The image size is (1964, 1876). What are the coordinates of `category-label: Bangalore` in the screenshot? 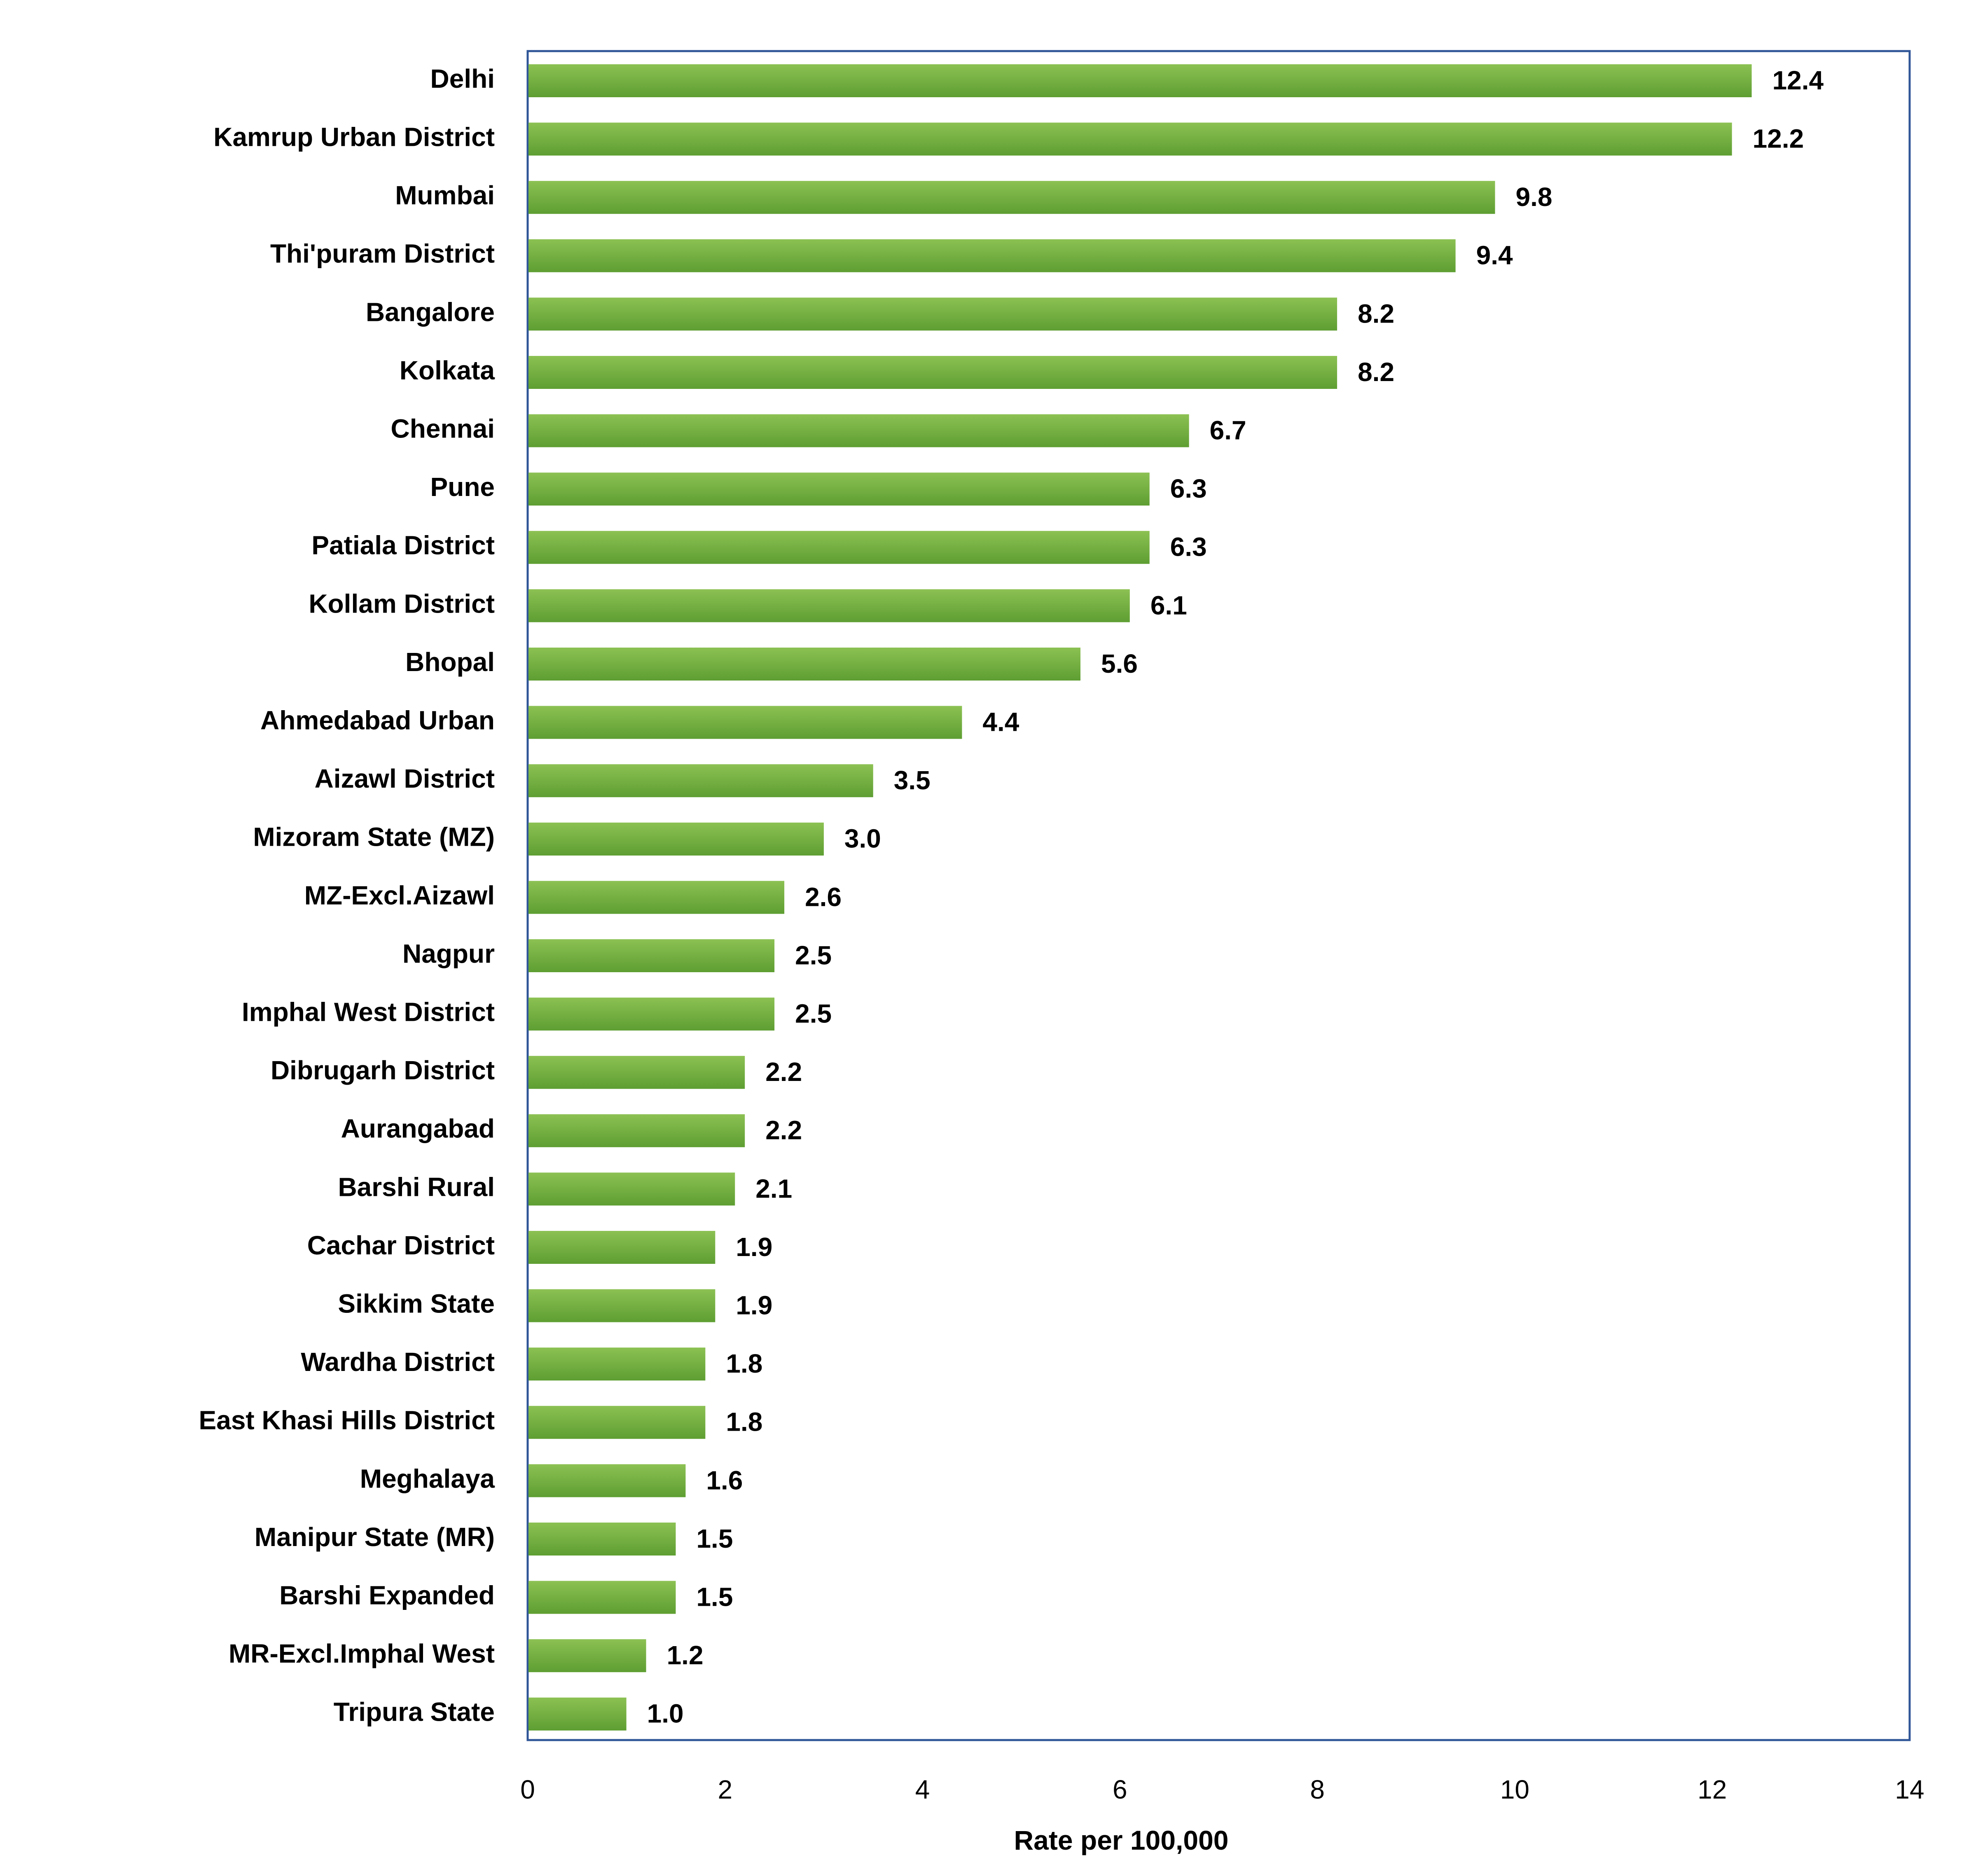 It's located at (430, 312).